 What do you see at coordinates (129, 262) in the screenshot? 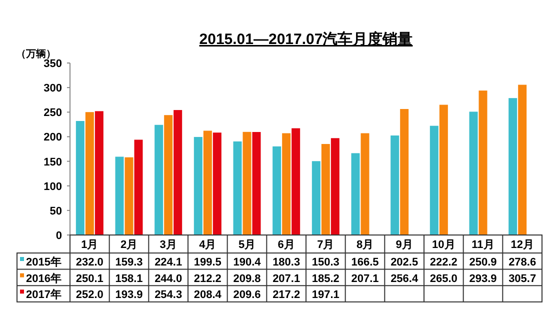
I see `data-label: 159.3` at bounding box center [129, 262].